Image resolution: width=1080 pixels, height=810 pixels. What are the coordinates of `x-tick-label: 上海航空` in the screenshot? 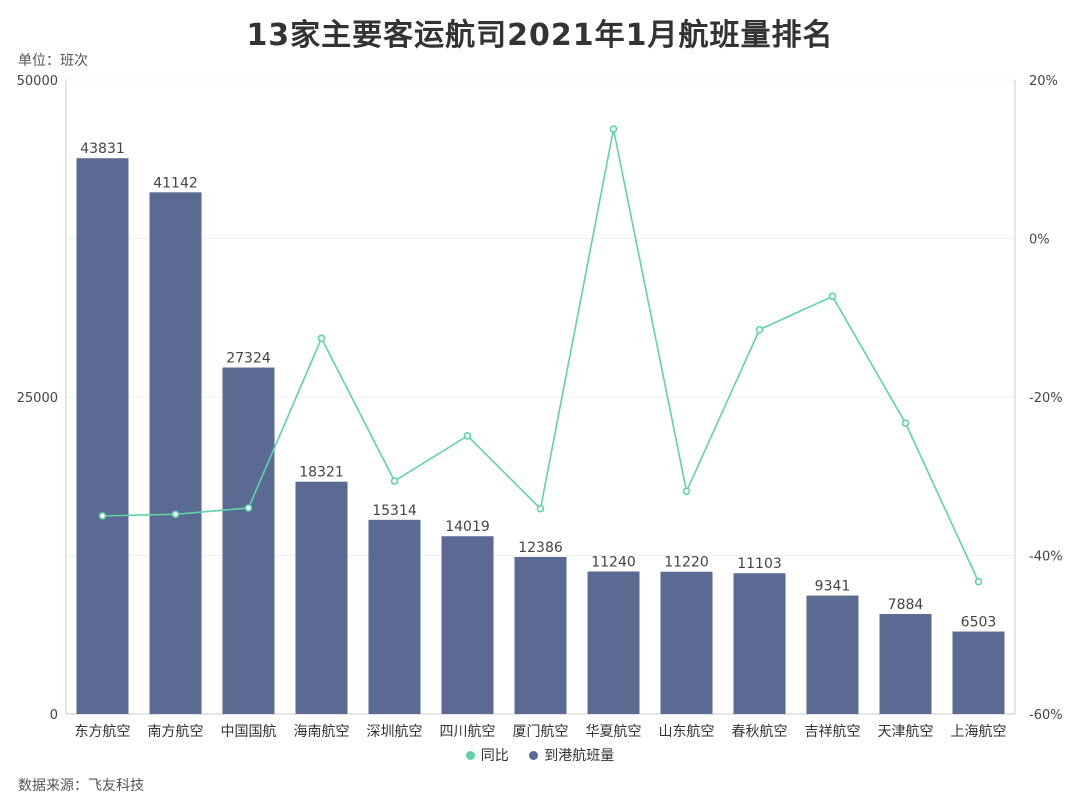 It's located at (979, 732).